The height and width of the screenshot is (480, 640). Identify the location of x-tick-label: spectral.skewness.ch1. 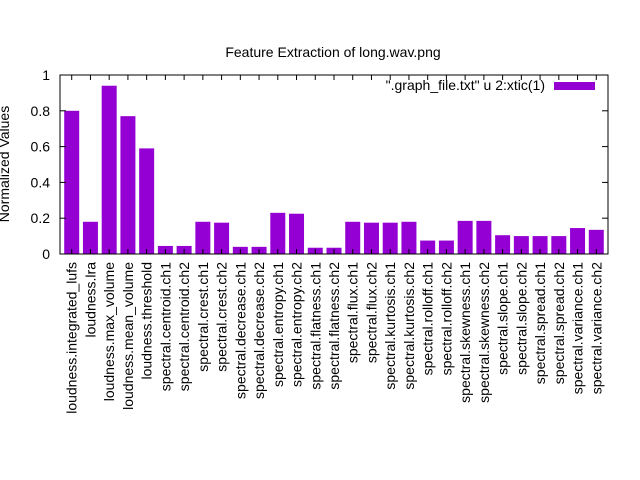
(465, 332).